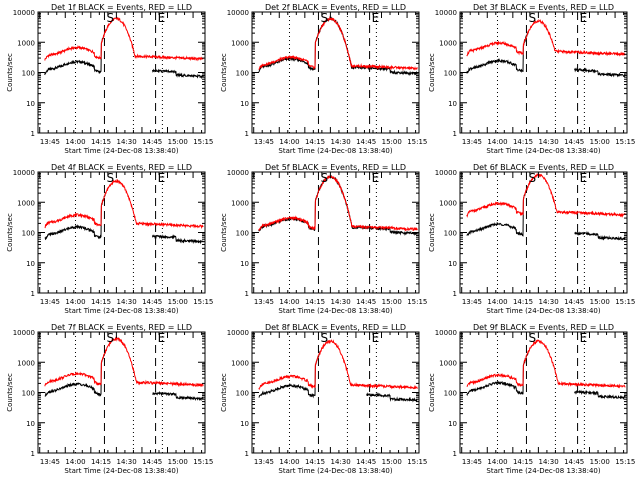  I want to click on panel-title: Det 7f BLACK = Events, RED = LLD, so click(121, 327).